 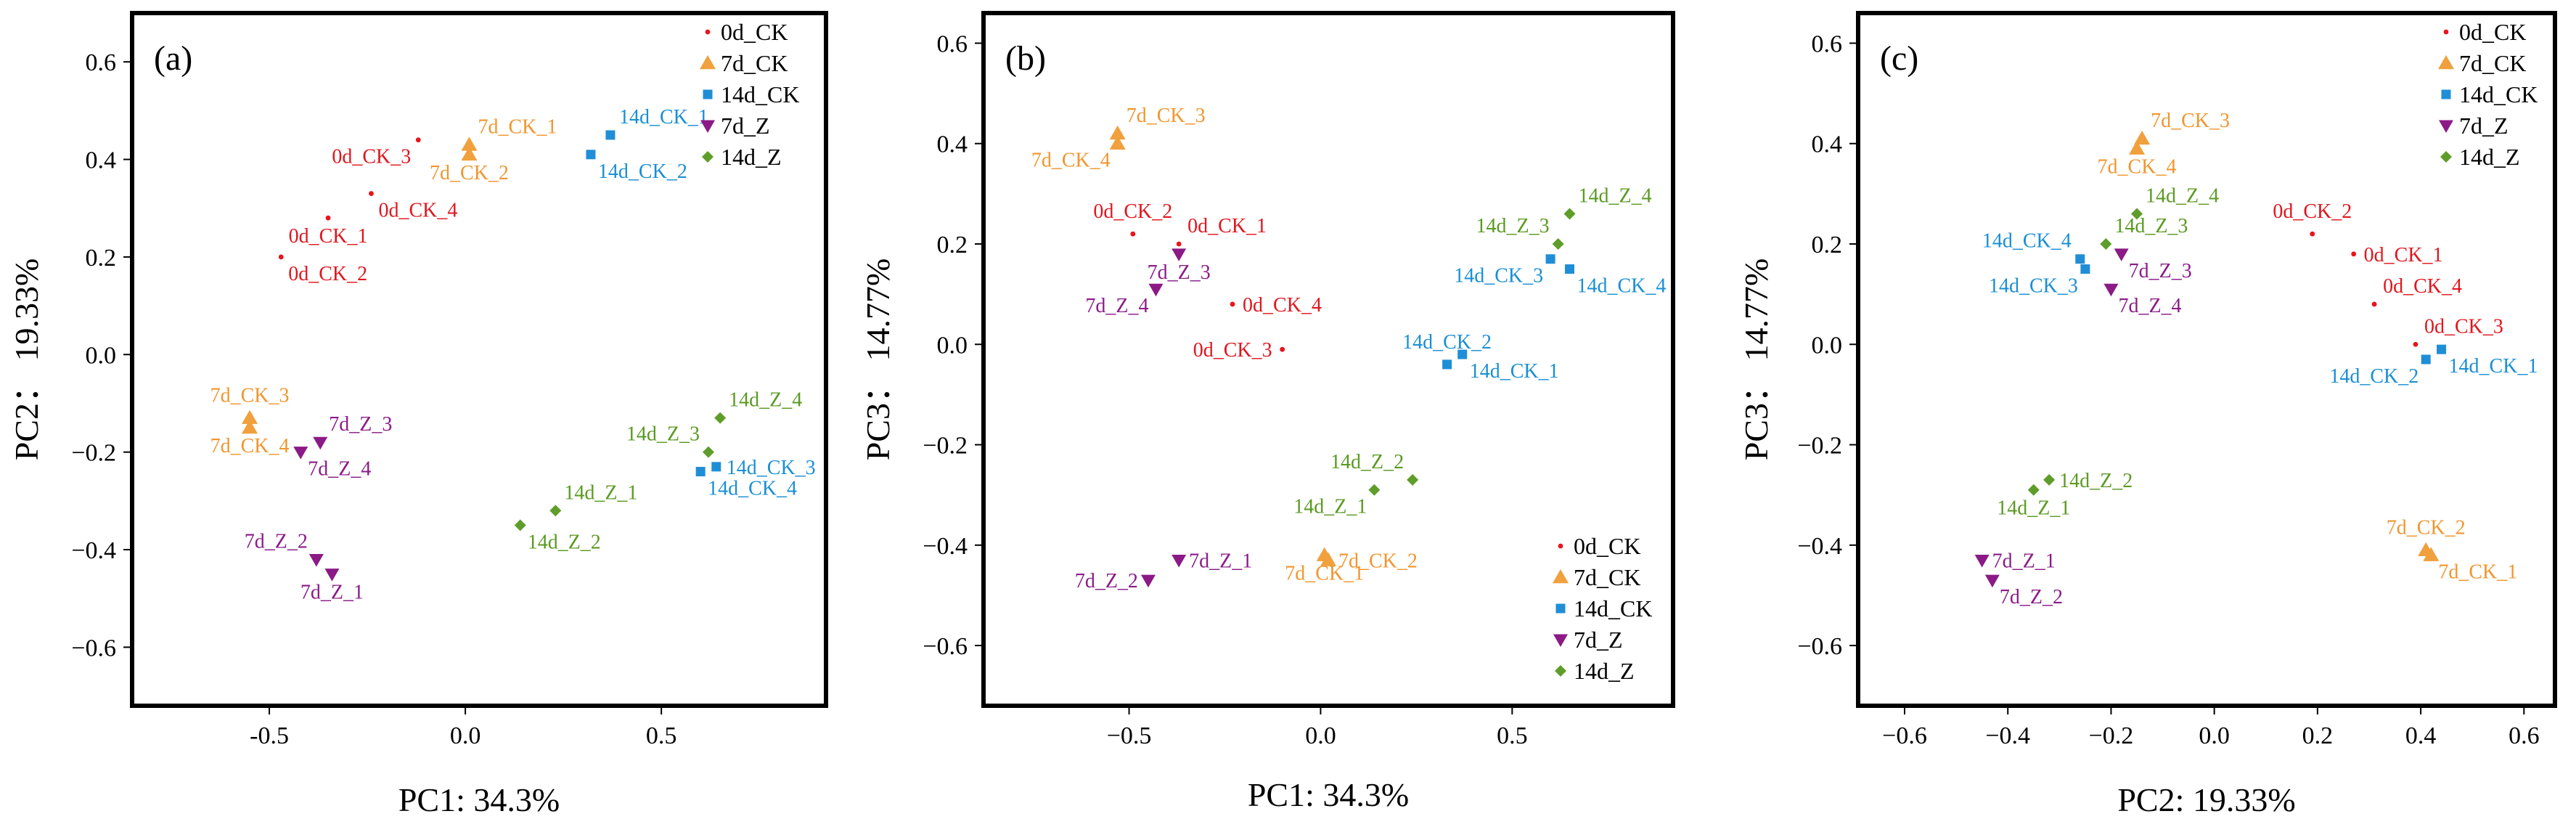 I want to click on point-label: 7d_CK_4, so click(x=2137, y=167).